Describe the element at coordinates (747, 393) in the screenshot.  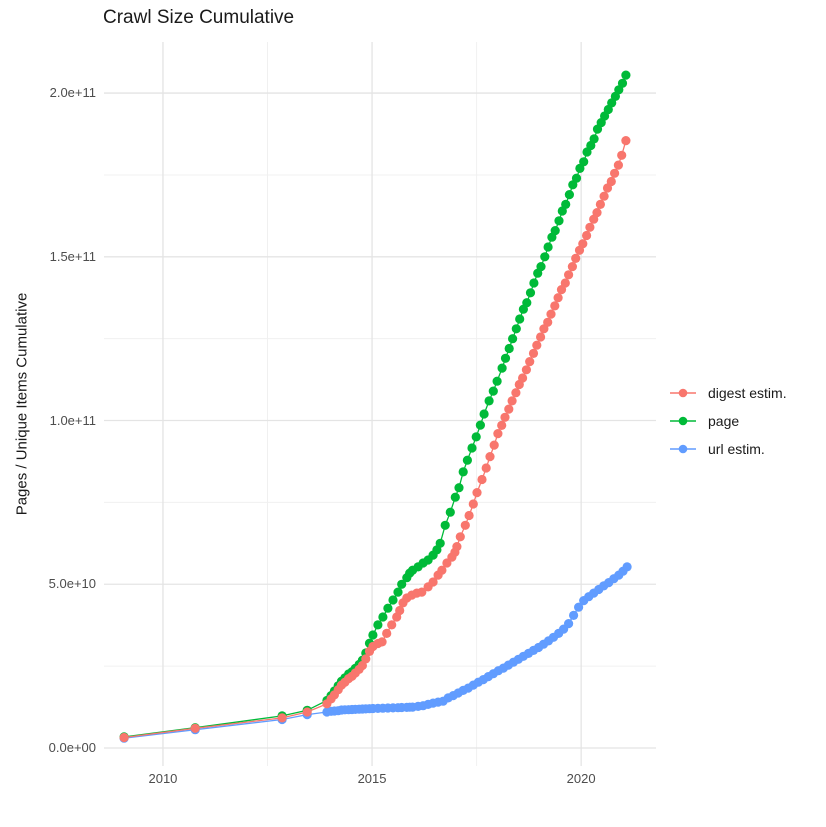
I see `legend-label: digest estim.` at that location.